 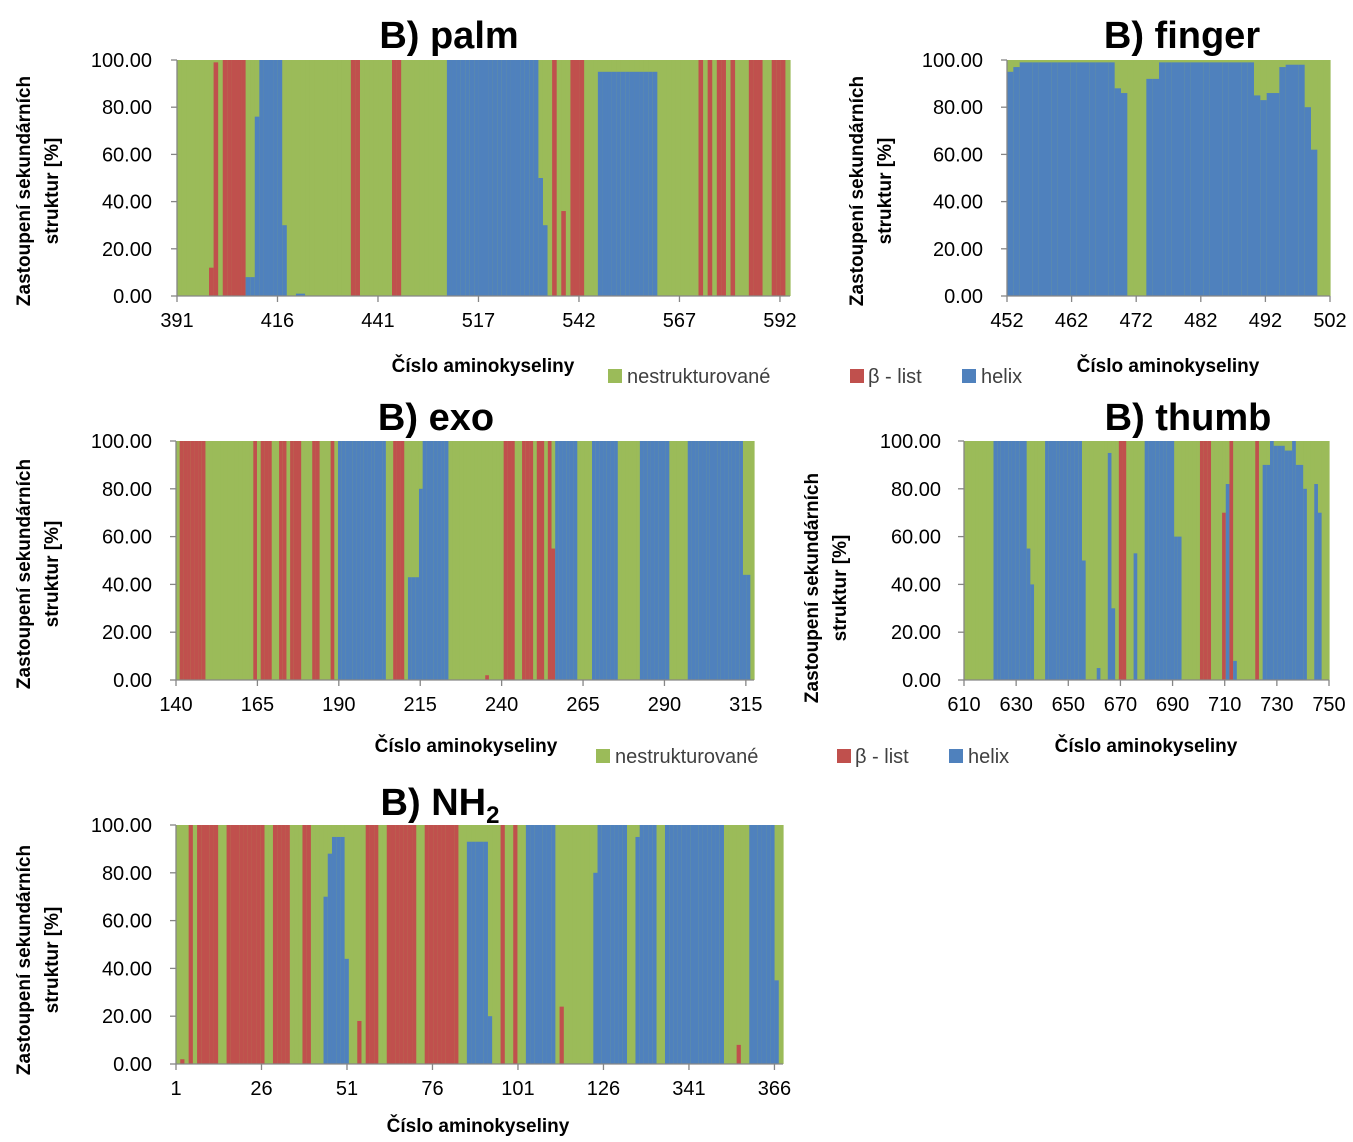 What do you see at coordinates (121, 61) in the screenshot?
I see `y-tick-label: 100.00` at bounding box center [121, 61].